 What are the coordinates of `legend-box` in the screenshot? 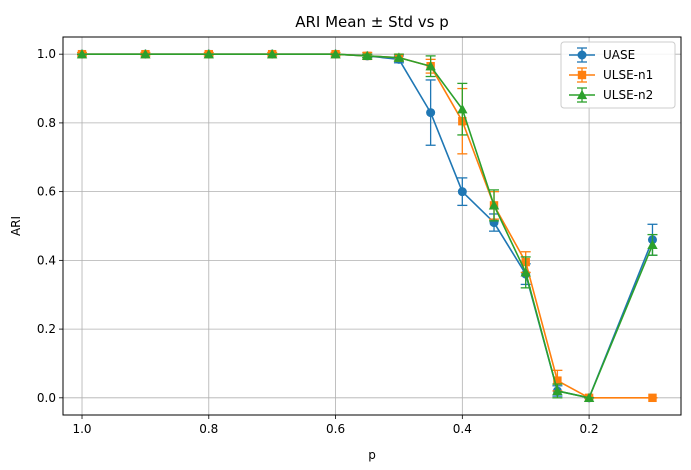 It's located at (618, 75).